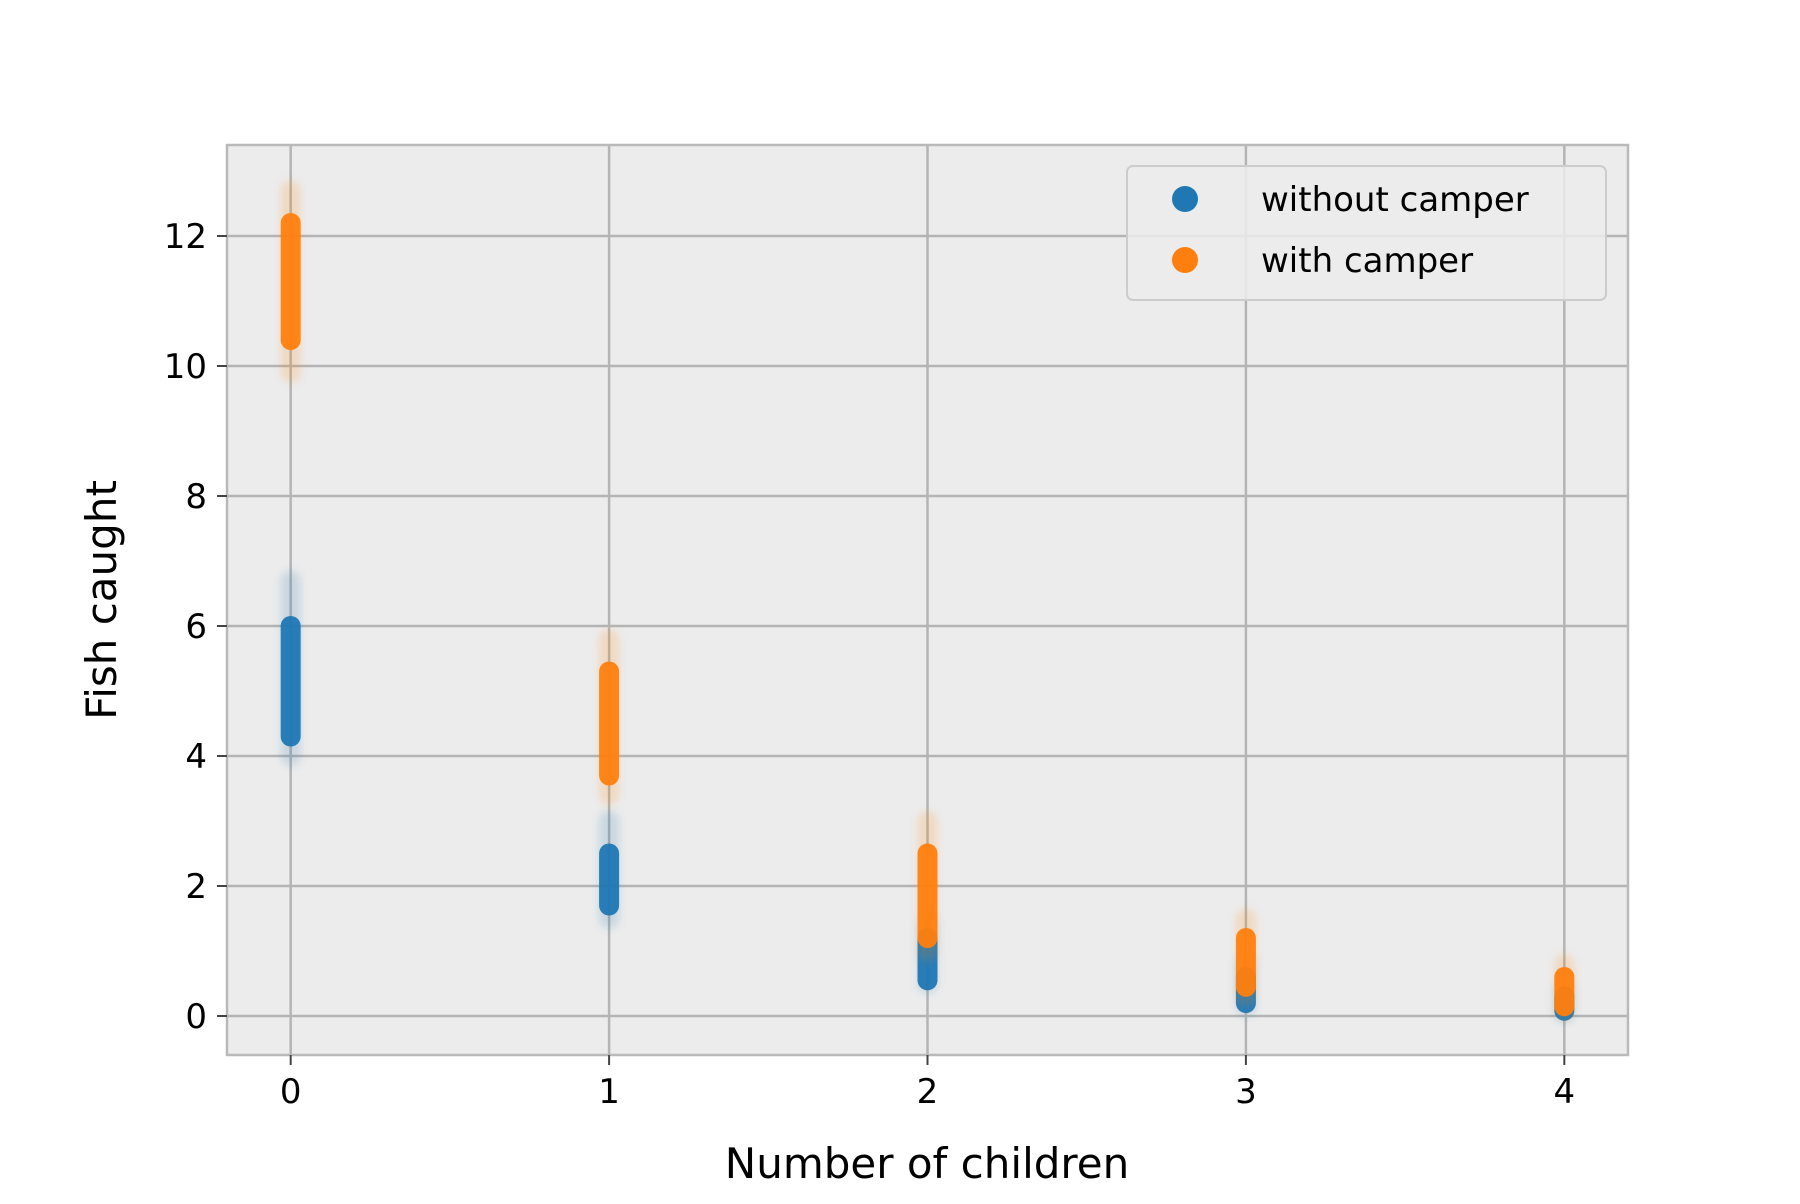 Image resolution: width=1800 pixels, height=1204 pixels. I want to click on x-tick-label: 2, so click(928, 1092).